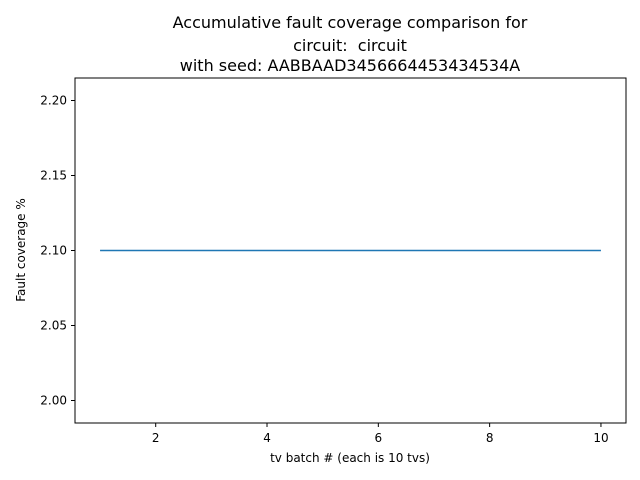 The height and width of the screenshot is (480, 640). Describe the element at coordinates (490, 438) in the screenshot. I see `x-tick-label: 8` at that location.